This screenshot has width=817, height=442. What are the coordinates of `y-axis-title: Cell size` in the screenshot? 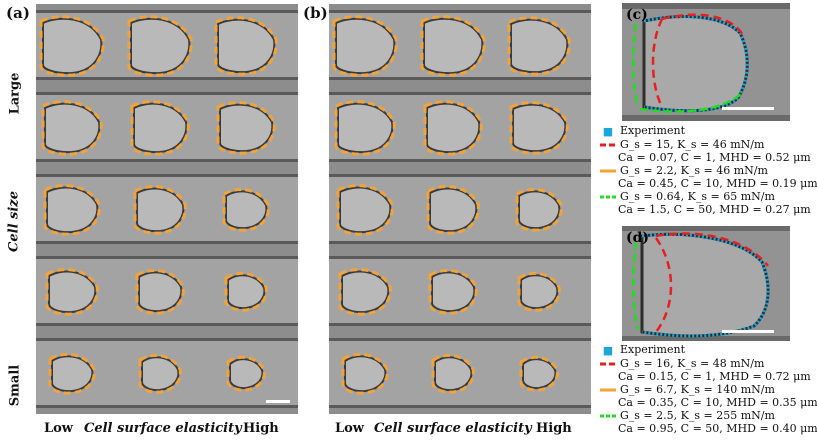 It's located at (14, 221).